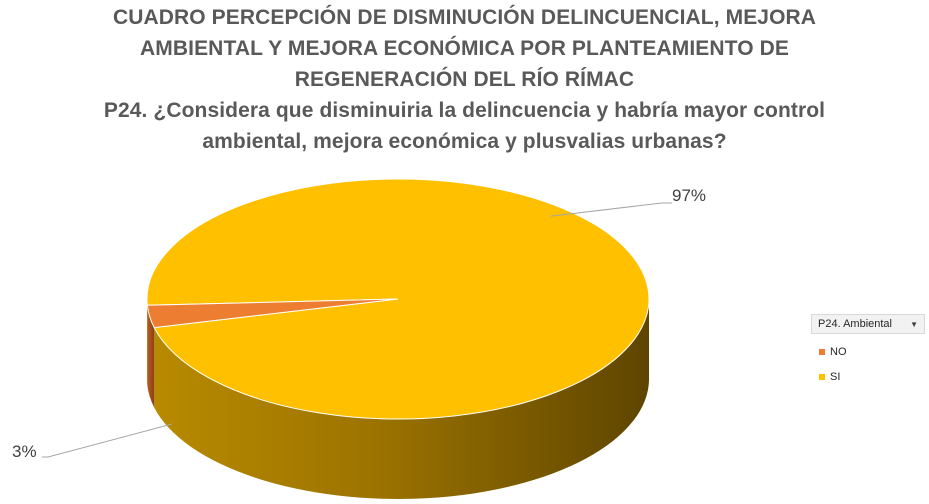 This screenshot has height=504, width=929. What do you see at coordinates (611, 209) in the screenshot?
I see `leader-line-si` at bounding box center [611, 209].